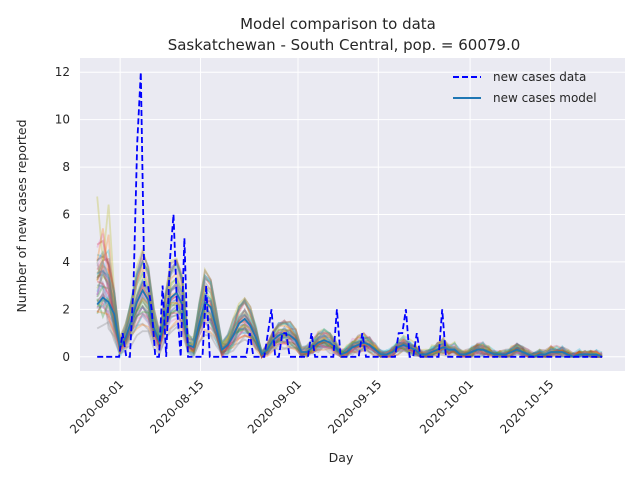  What do you see at coordinates (66, 215) in the screenshot?
I see `y-tick-label: 6` at bounding box center [66, 215].